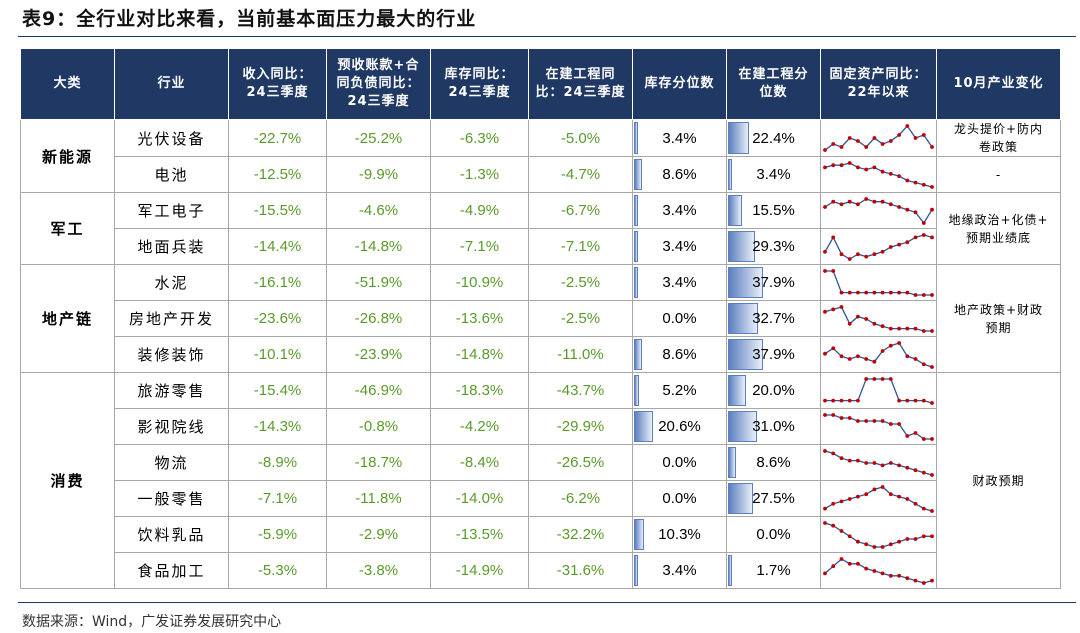 The height and width of the screenshot is (633, 1080). I want to click on industry-change-note: 财政预期, so click(998, 480).